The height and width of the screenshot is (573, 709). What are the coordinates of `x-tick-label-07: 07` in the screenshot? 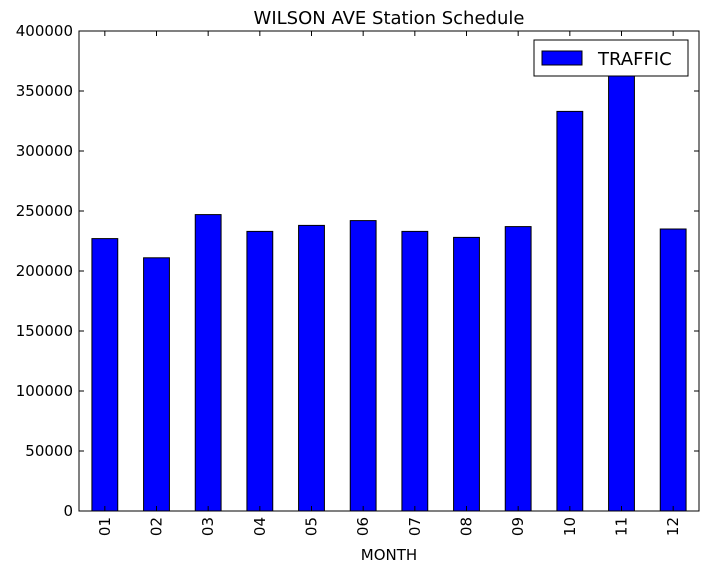 It's located at (415, 526).